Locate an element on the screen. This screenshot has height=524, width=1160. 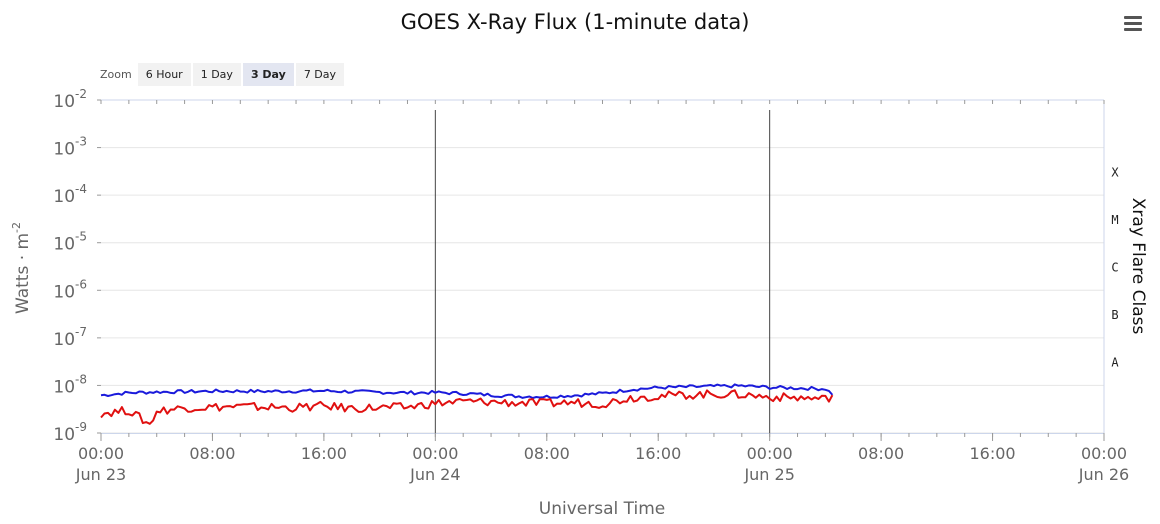
y-tick-exponent: -2 is located at coordinates (81, 94).